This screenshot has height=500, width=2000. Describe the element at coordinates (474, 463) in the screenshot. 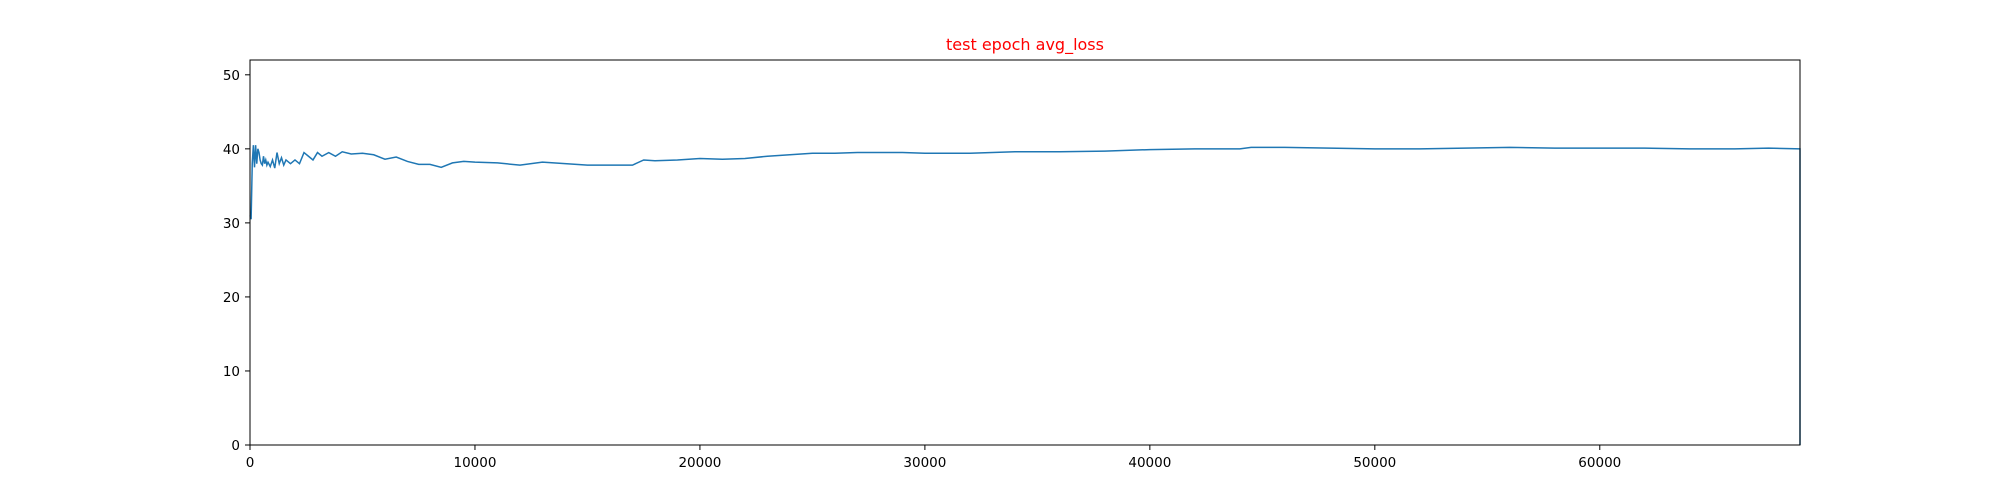

I see `x-tick-label: 10000` at that location.